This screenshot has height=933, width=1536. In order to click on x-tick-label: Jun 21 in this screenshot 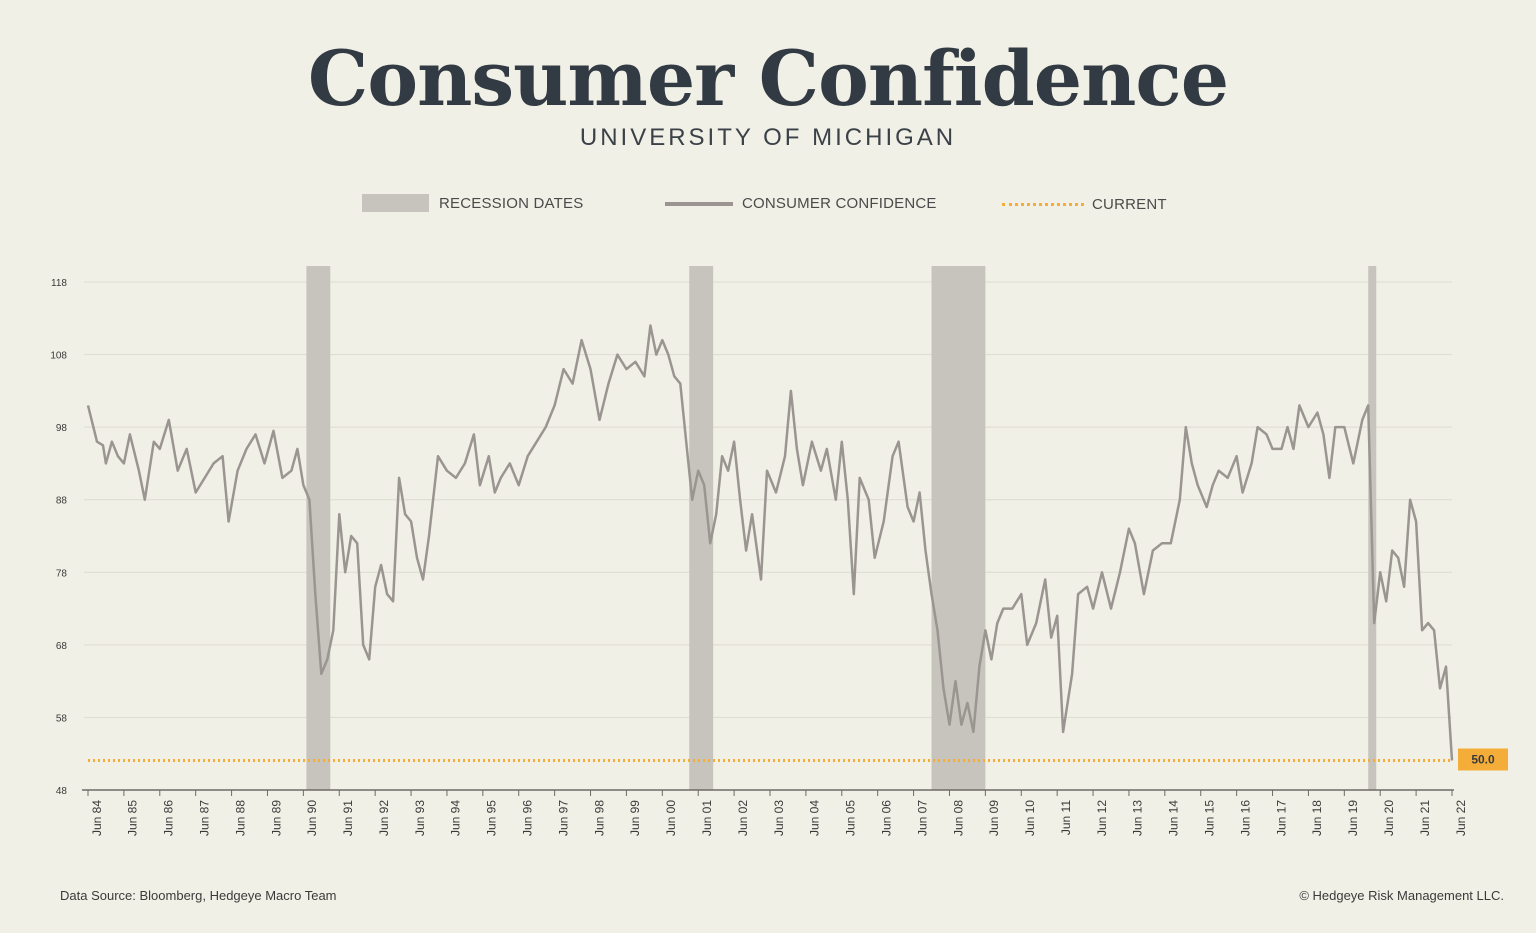, I will do `click(1425, 818)`.